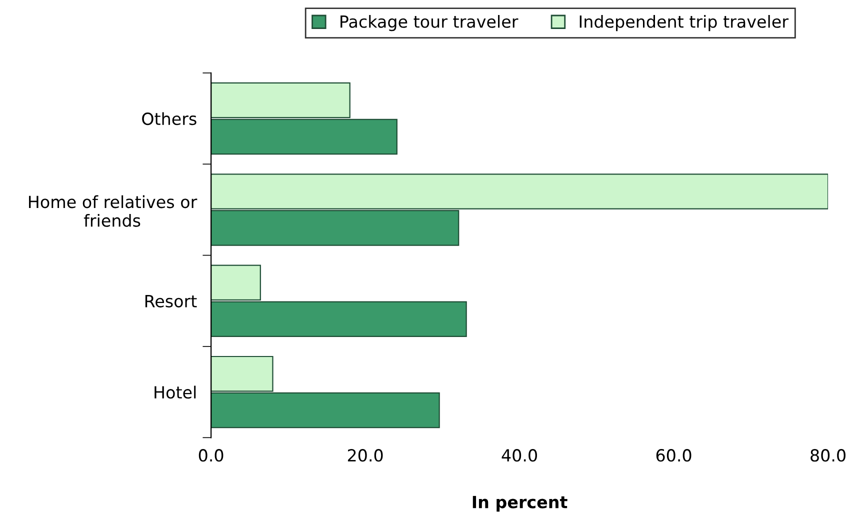 This screenshot has width=851, height=521. Describe the element at coordinates (175, 392) in the screenshot. I see `y-tick-label: Hotel` at that location.